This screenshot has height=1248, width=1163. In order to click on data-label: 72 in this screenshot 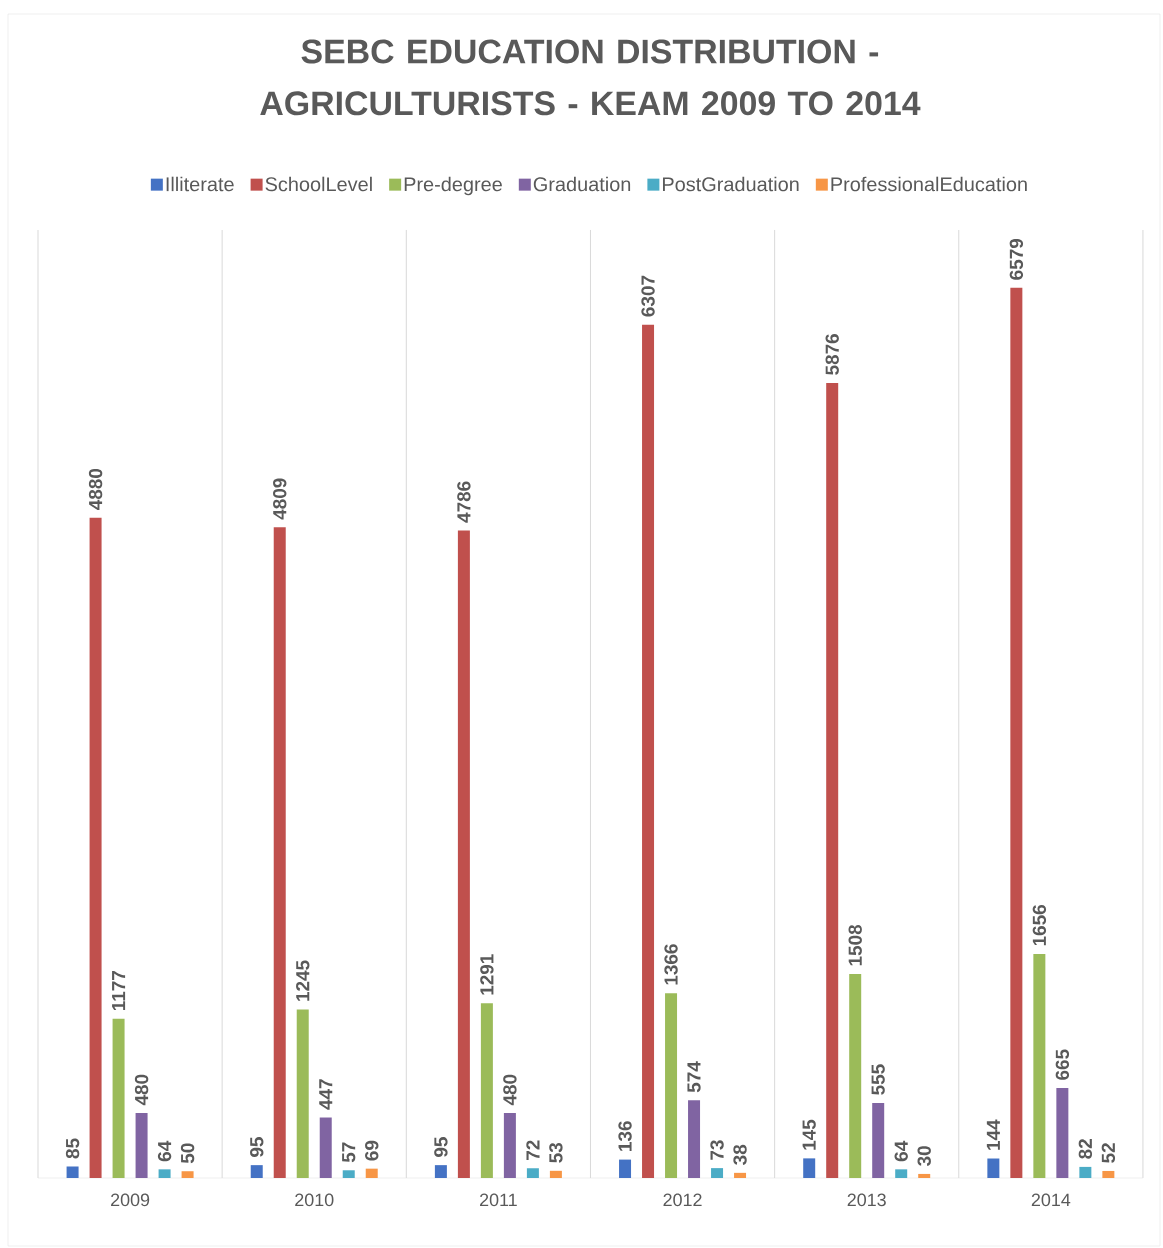, I will do `click(533, 1150)`.